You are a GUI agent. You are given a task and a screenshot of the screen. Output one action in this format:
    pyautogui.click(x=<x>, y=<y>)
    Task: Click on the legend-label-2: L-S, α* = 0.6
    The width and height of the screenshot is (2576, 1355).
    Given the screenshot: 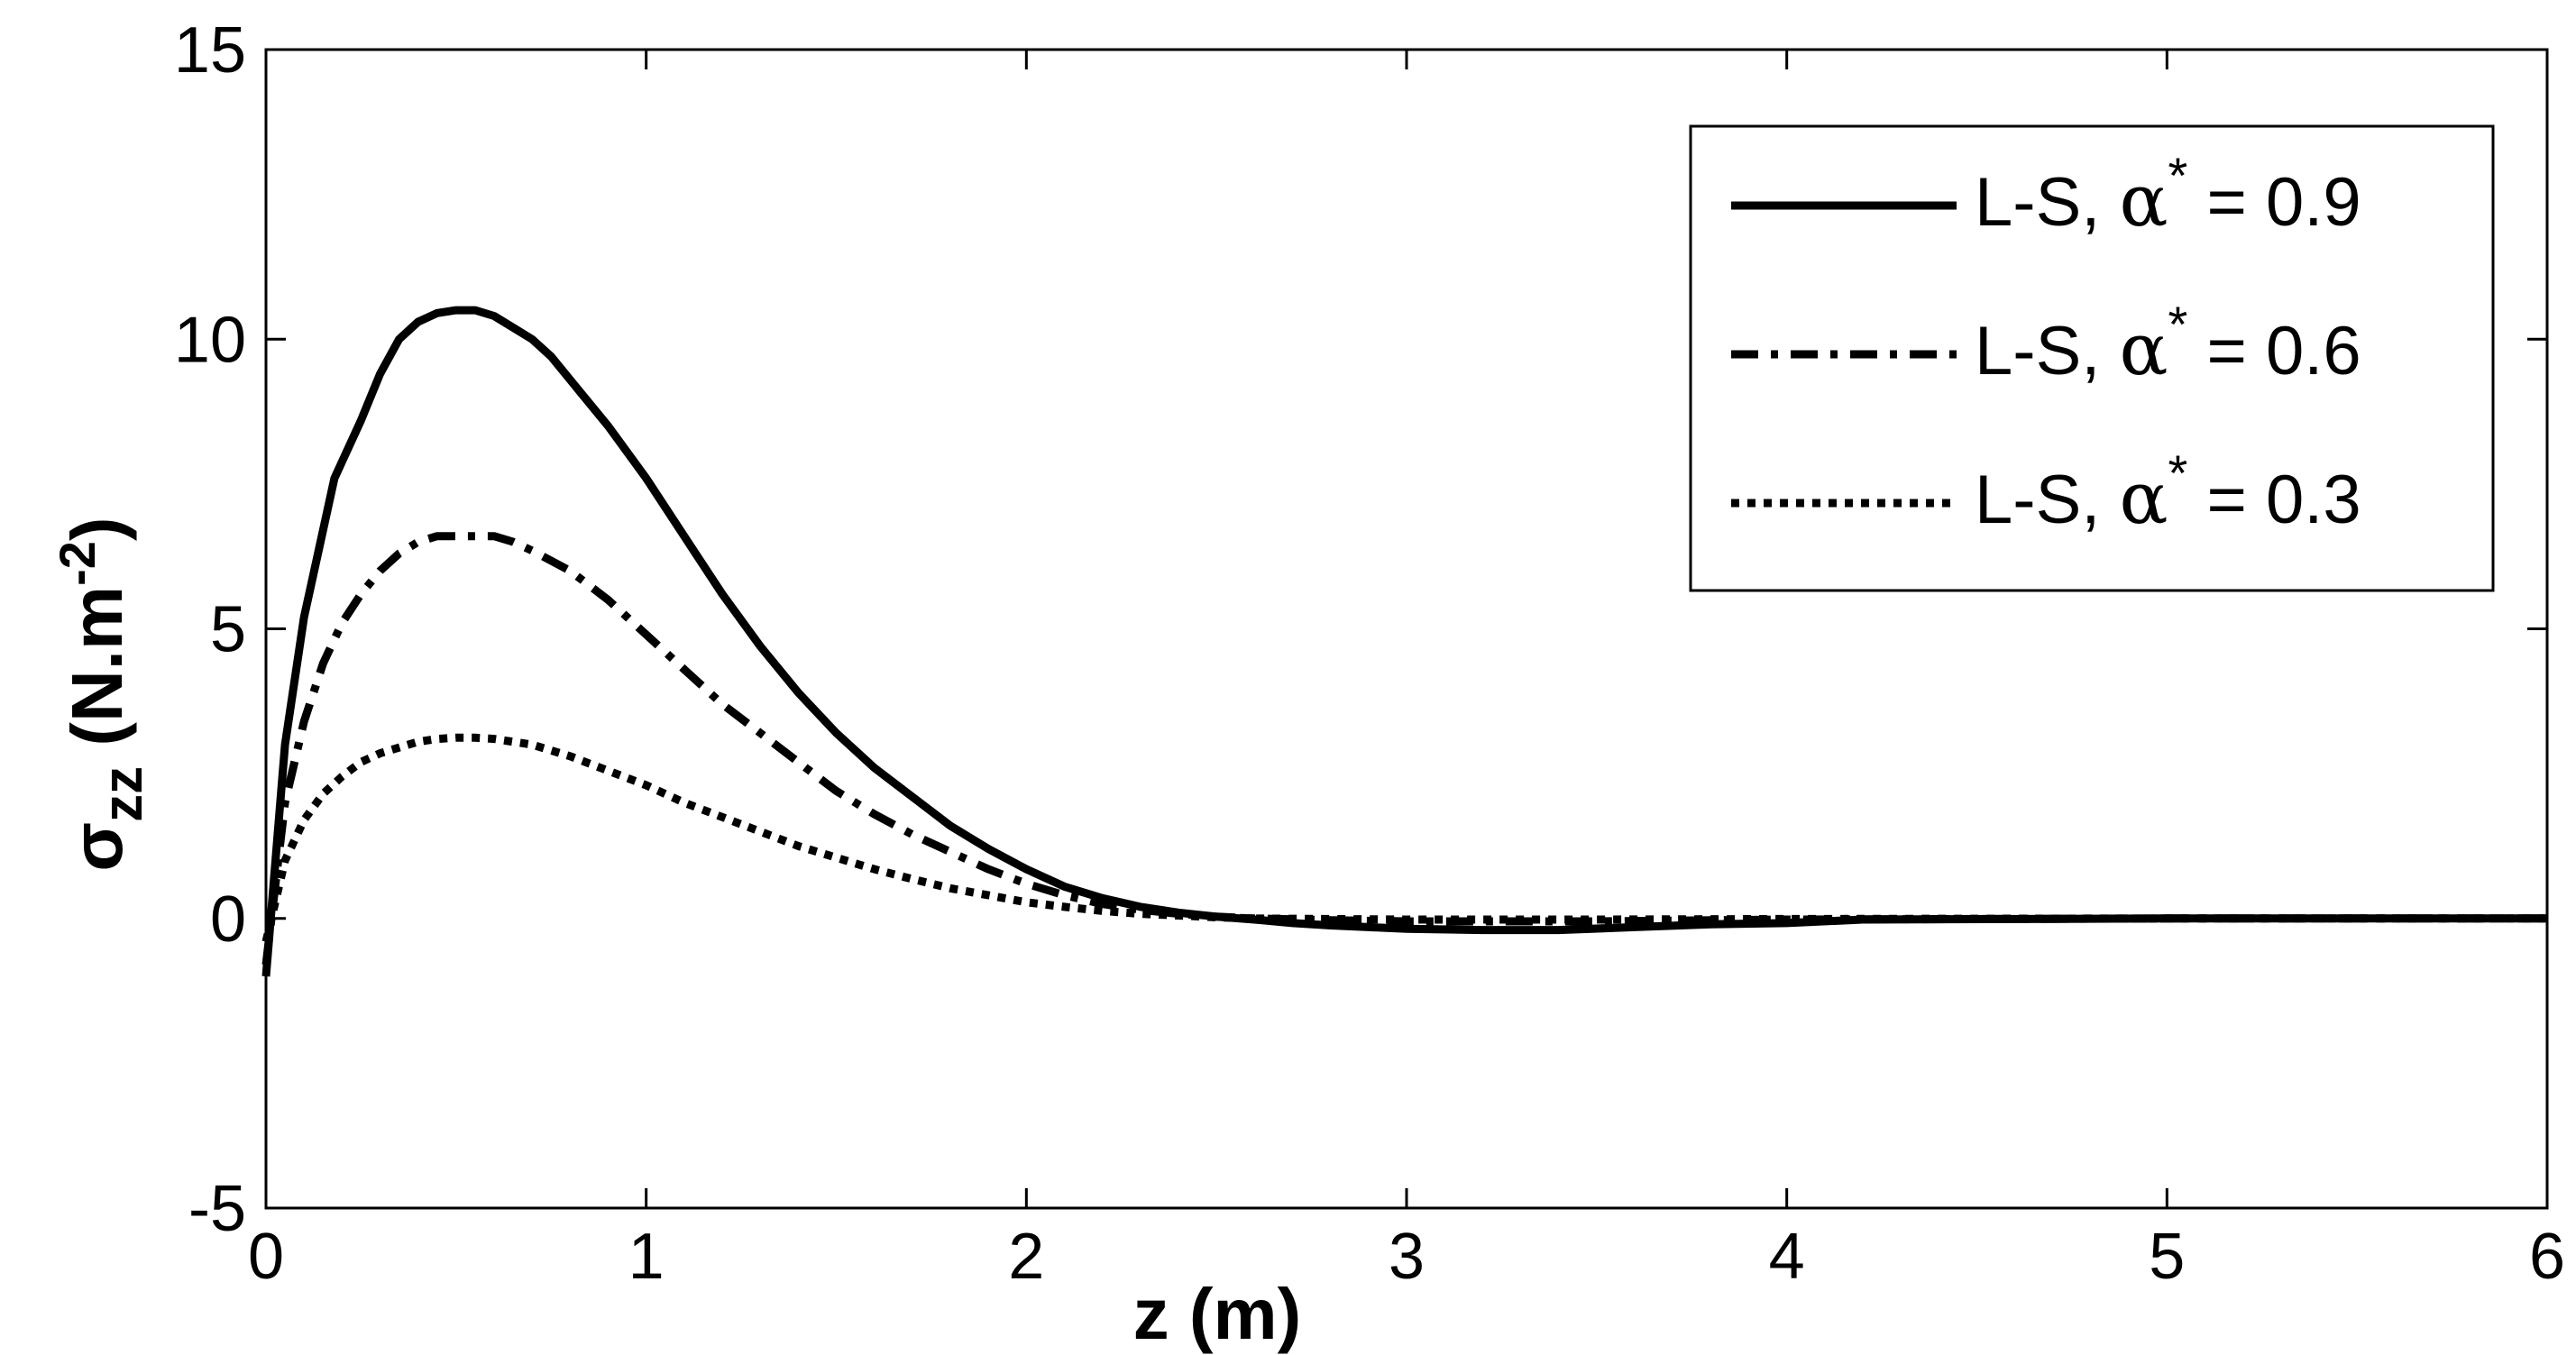 What is the action you would take?
    pyautogui.click(x=2168, y=343)
    